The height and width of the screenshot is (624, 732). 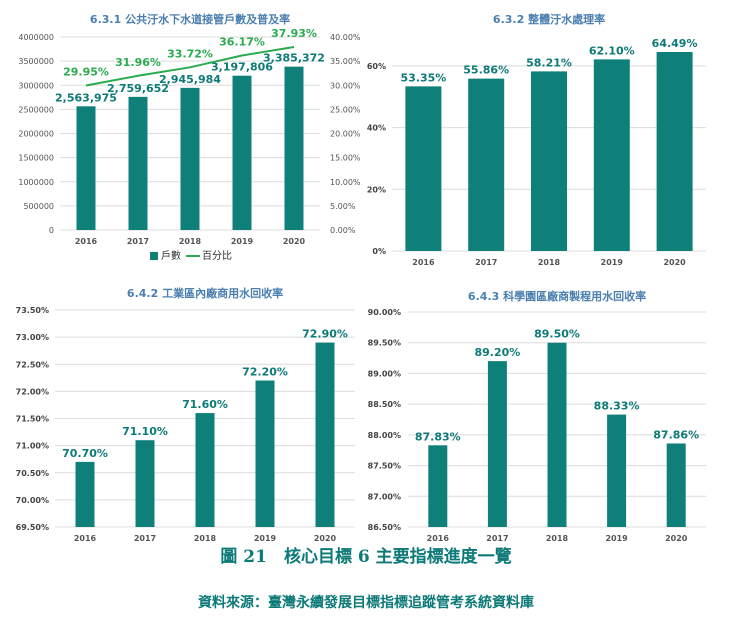 What do you see at coordinates (32, 337) in the screenshot?
I see `y-tick-label: 73.00%` at bounding box center [32, 337].